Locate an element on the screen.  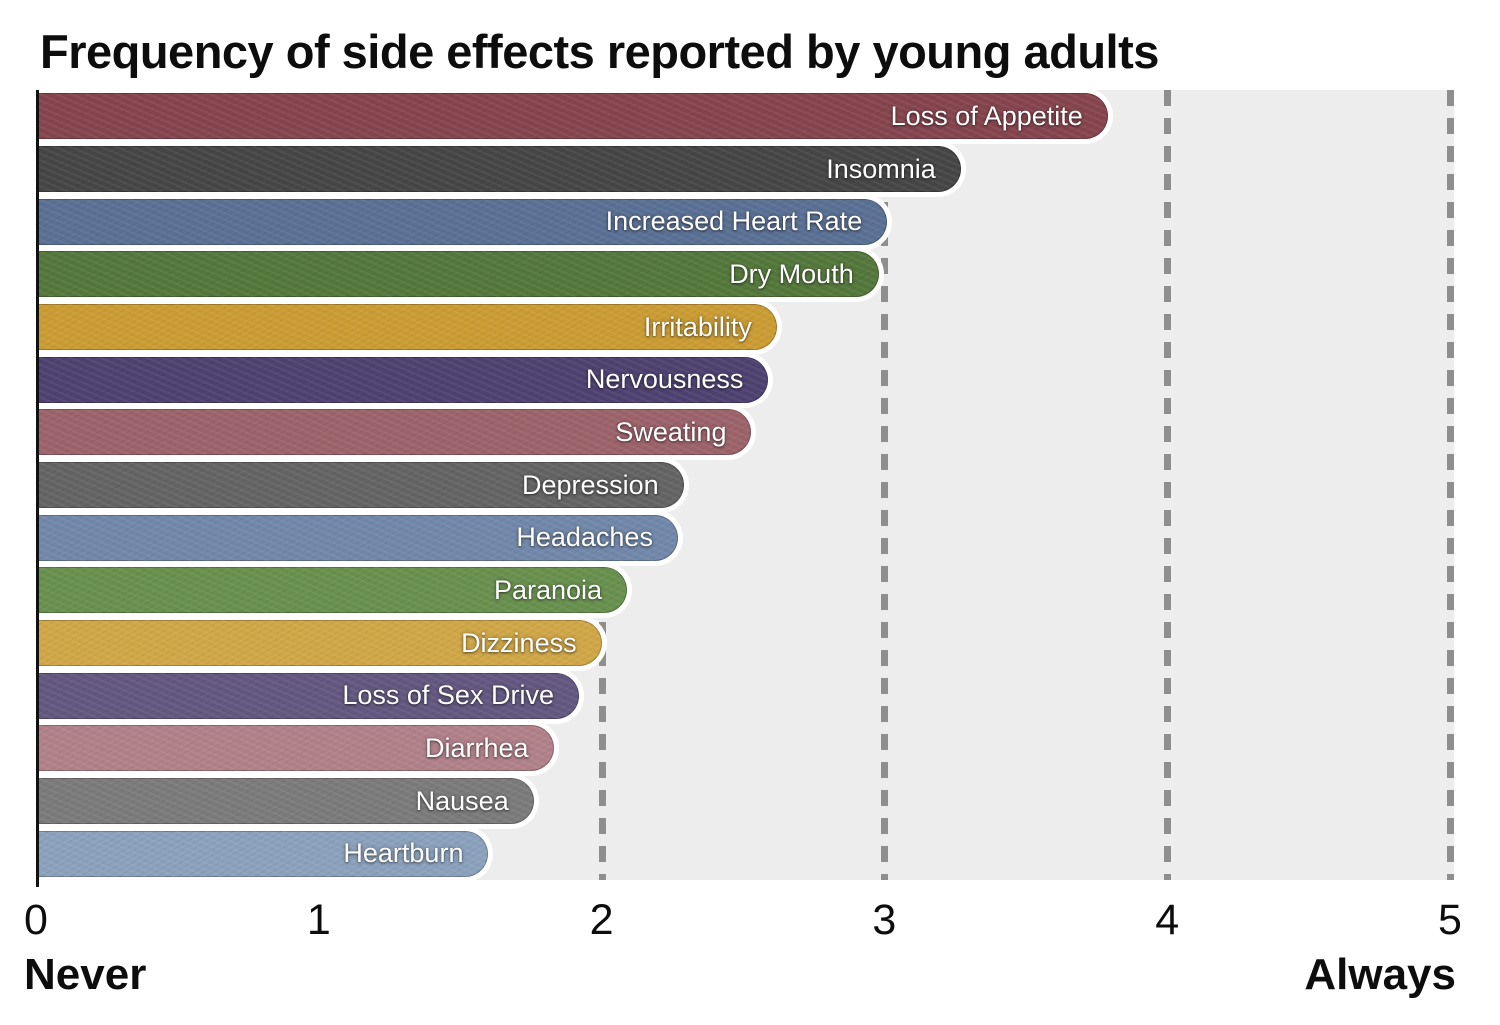
tick-label-4: 4 is located at coordinates (1167, 920).